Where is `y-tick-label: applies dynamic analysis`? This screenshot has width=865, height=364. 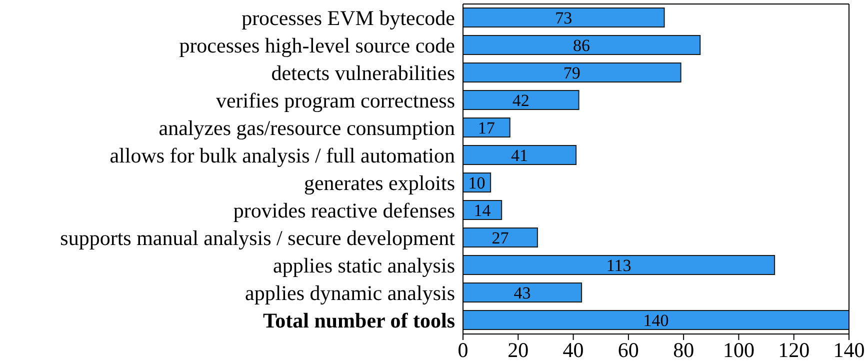
y-tick-label: applies dynamic analysis is located at coordinates (350, 292).